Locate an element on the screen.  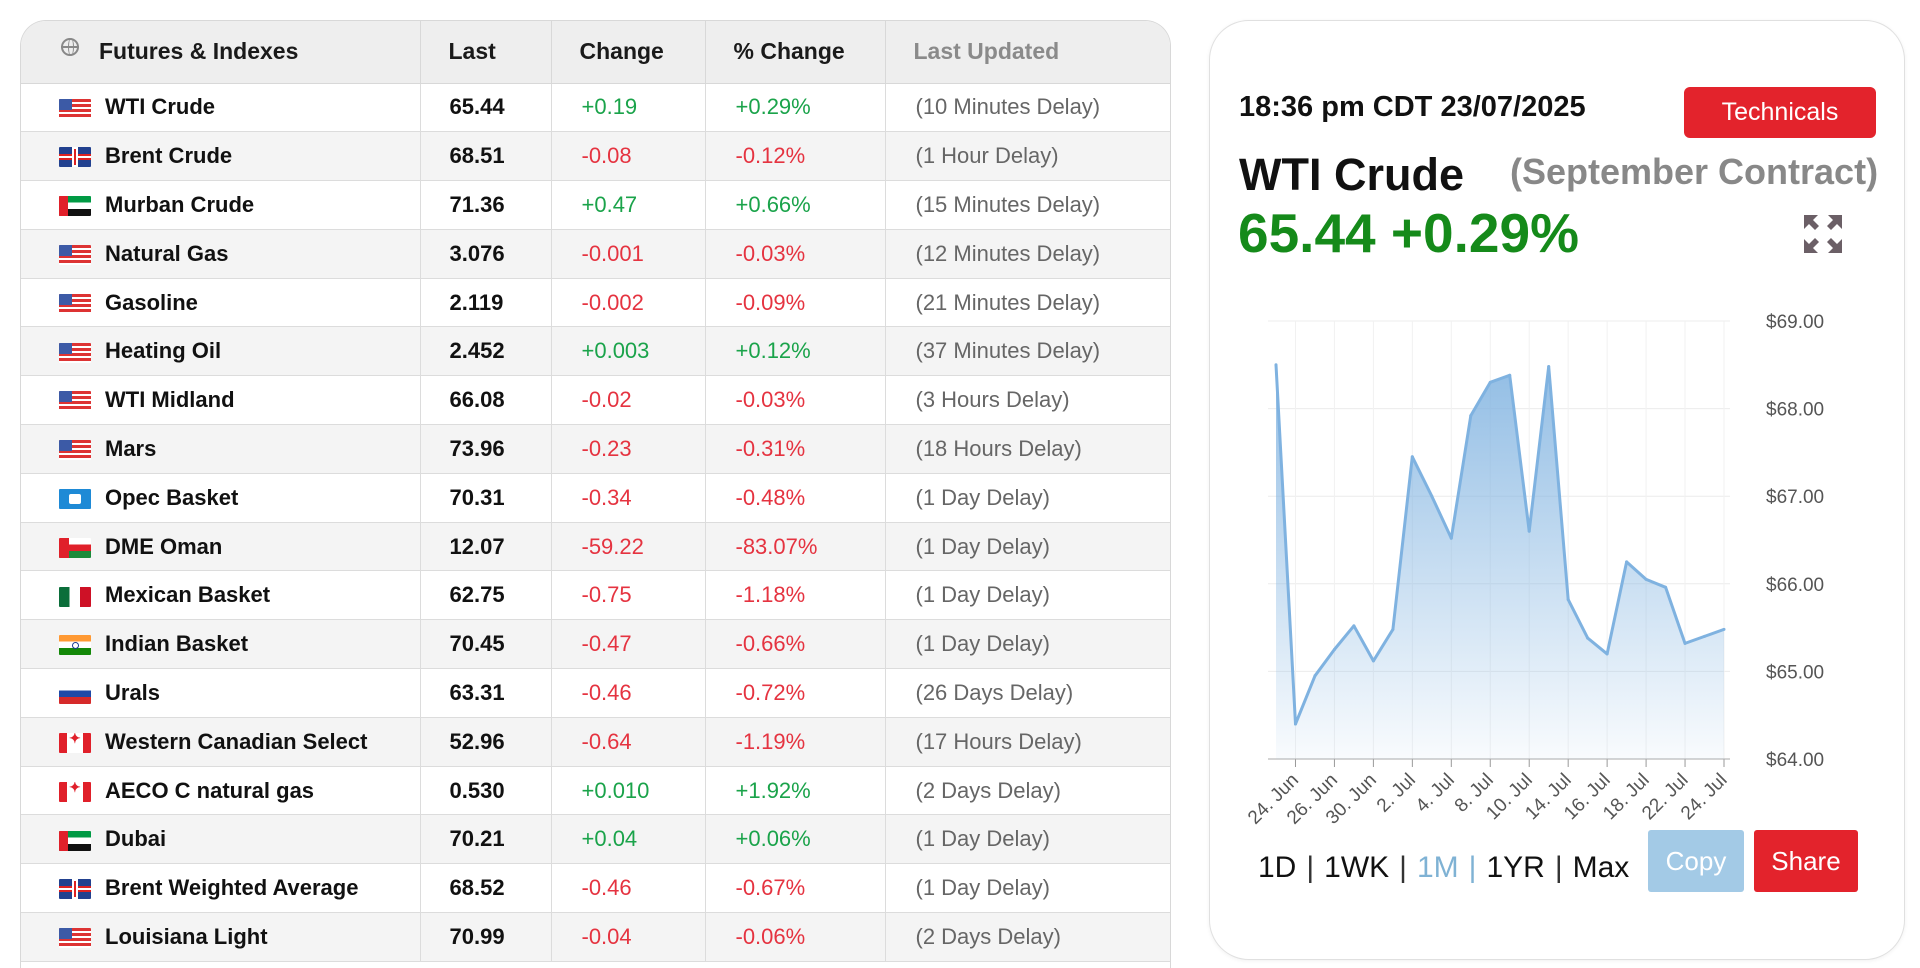
range-1d: 1D is located at coordinates (1277, 867).